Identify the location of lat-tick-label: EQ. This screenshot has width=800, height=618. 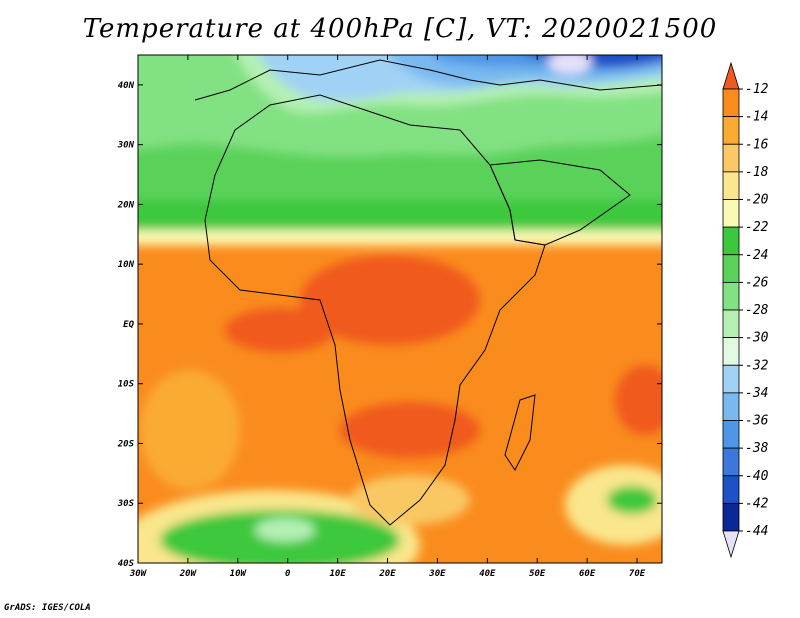
(128, 325).